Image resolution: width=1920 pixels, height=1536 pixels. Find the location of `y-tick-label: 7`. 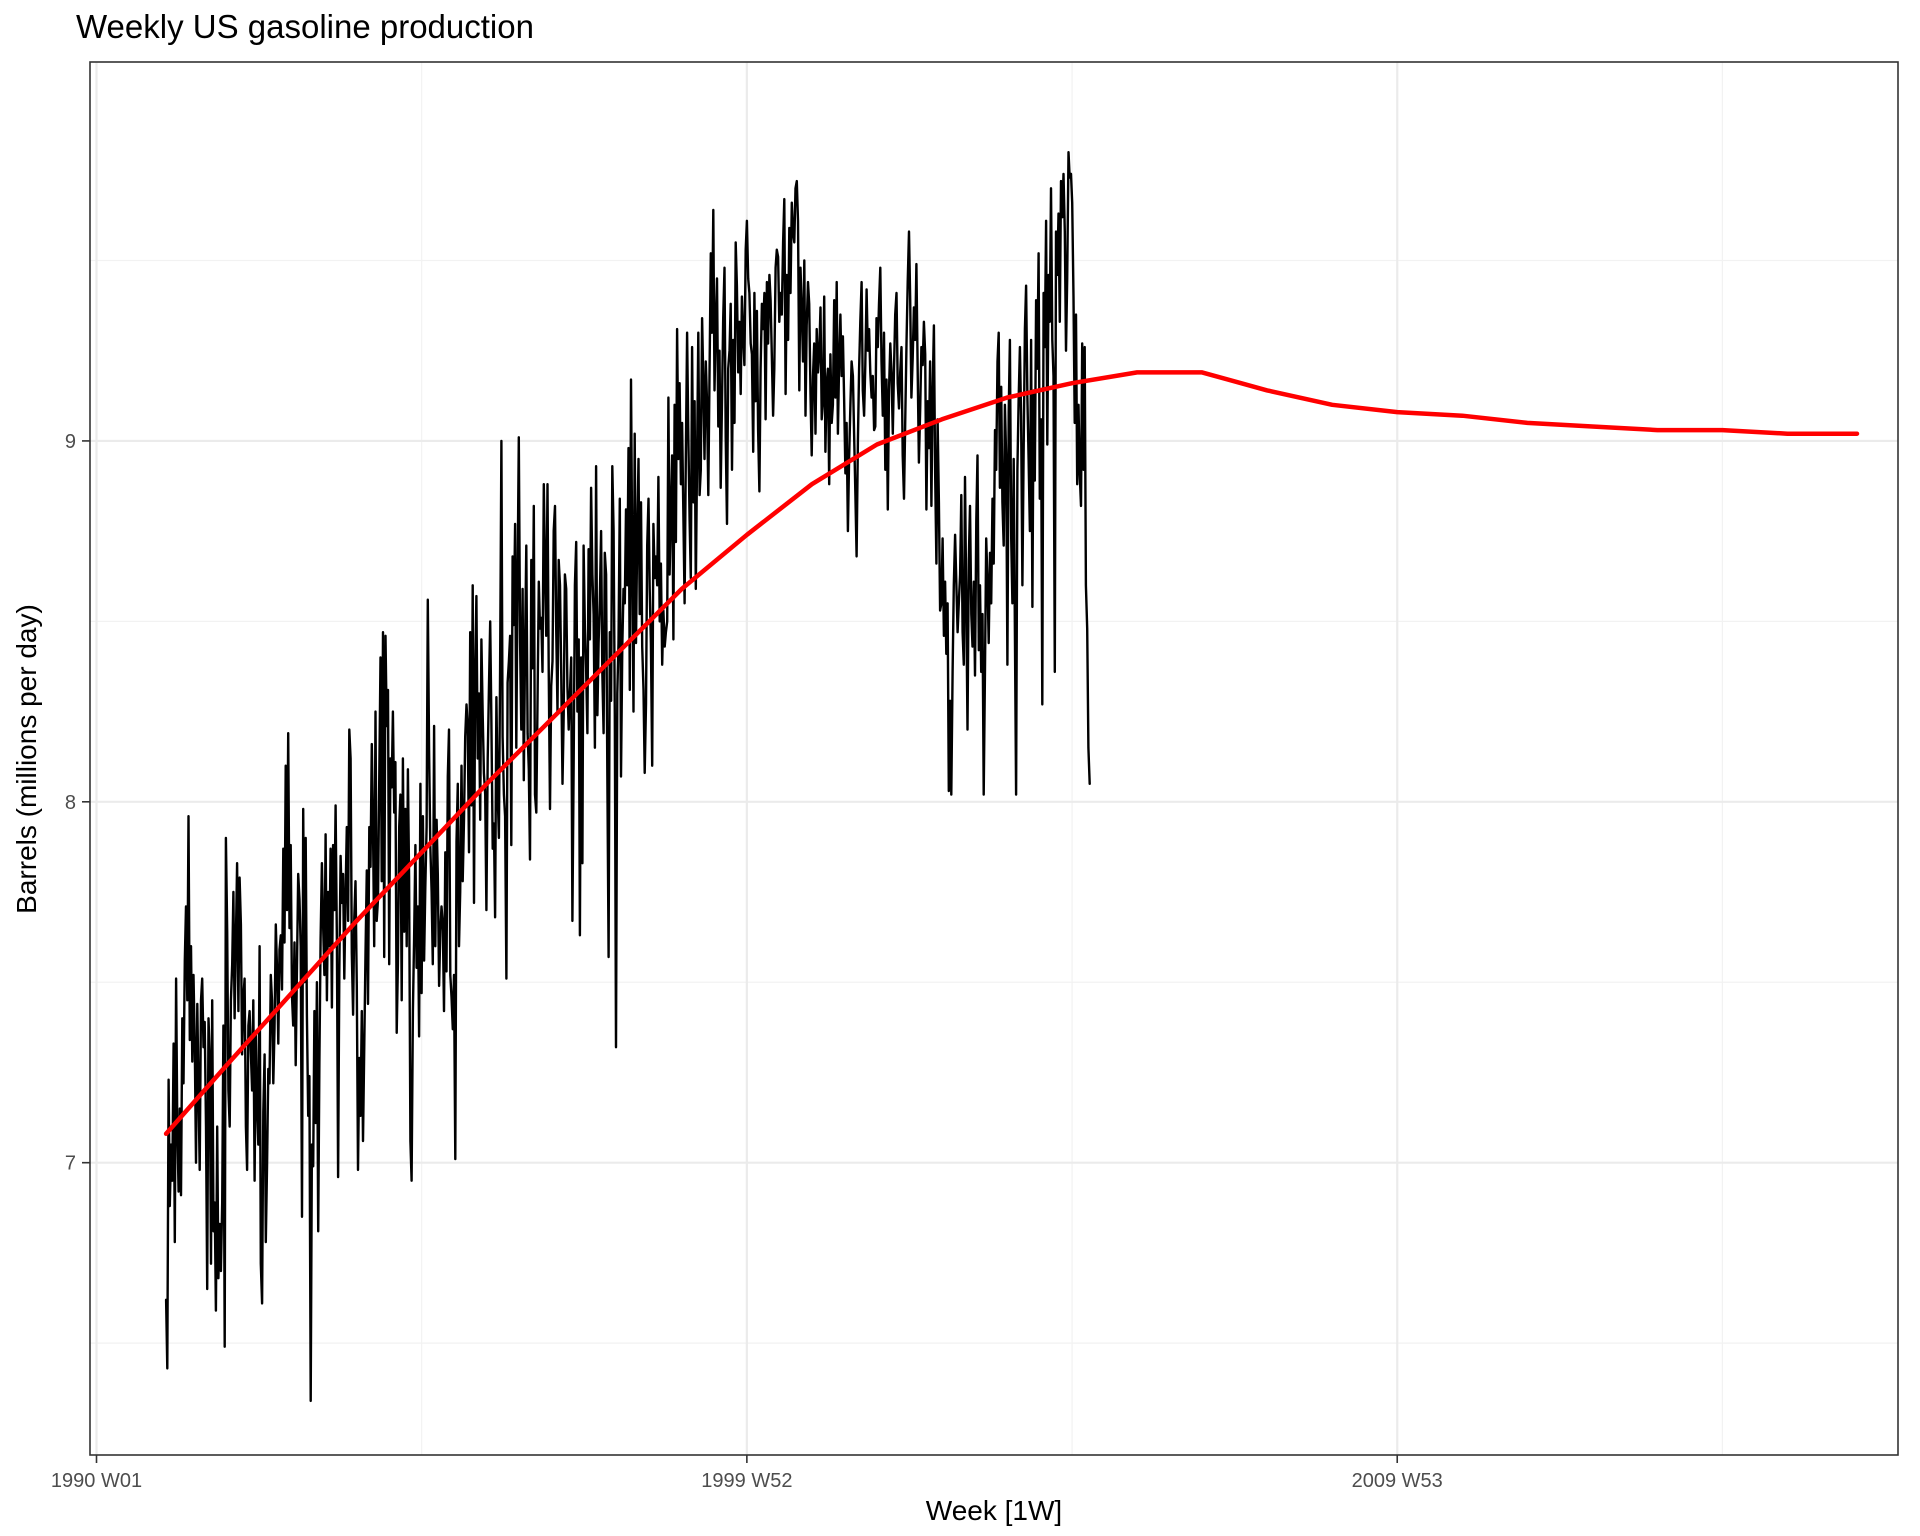

y-tick-label: 7 is located at coordinates (70, 1164).